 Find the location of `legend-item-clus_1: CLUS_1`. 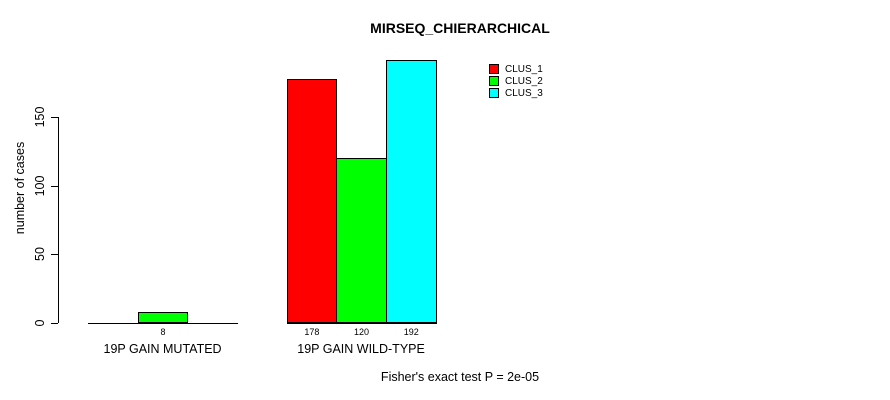

legend-item-clus_1: CLUS_1 is located at coordinates (516, 69).